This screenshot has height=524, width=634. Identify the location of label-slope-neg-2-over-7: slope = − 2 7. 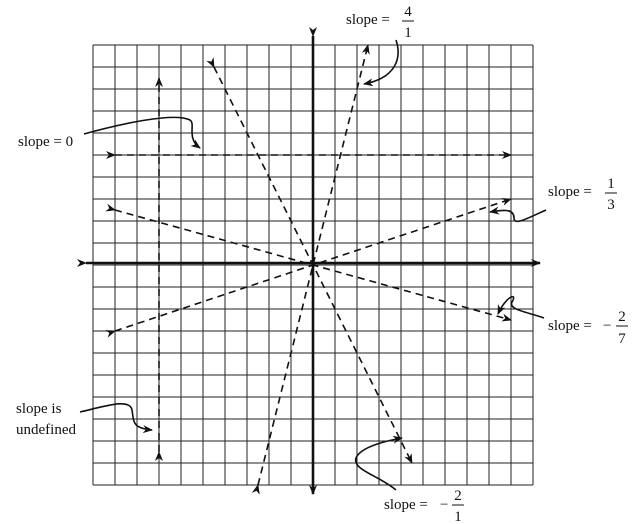
(588, 328).